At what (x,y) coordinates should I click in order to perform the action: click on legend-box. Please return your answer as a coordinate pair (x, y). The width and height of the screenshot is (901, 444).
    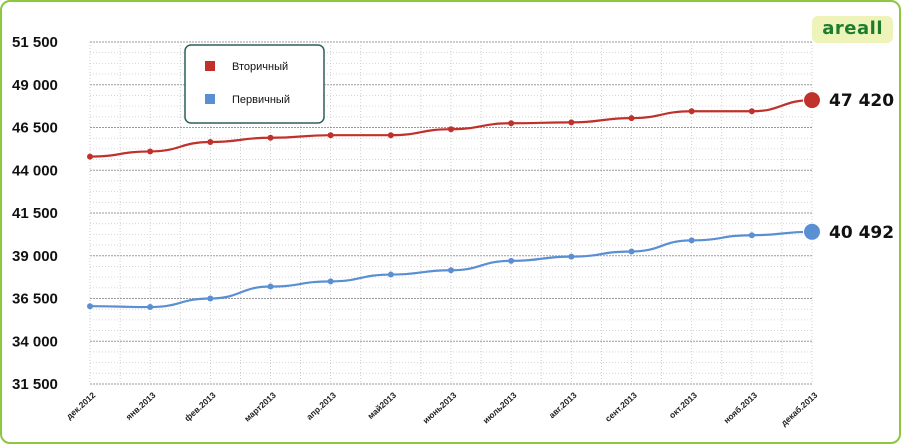
    Looking at the image, I should click on (254, 84).